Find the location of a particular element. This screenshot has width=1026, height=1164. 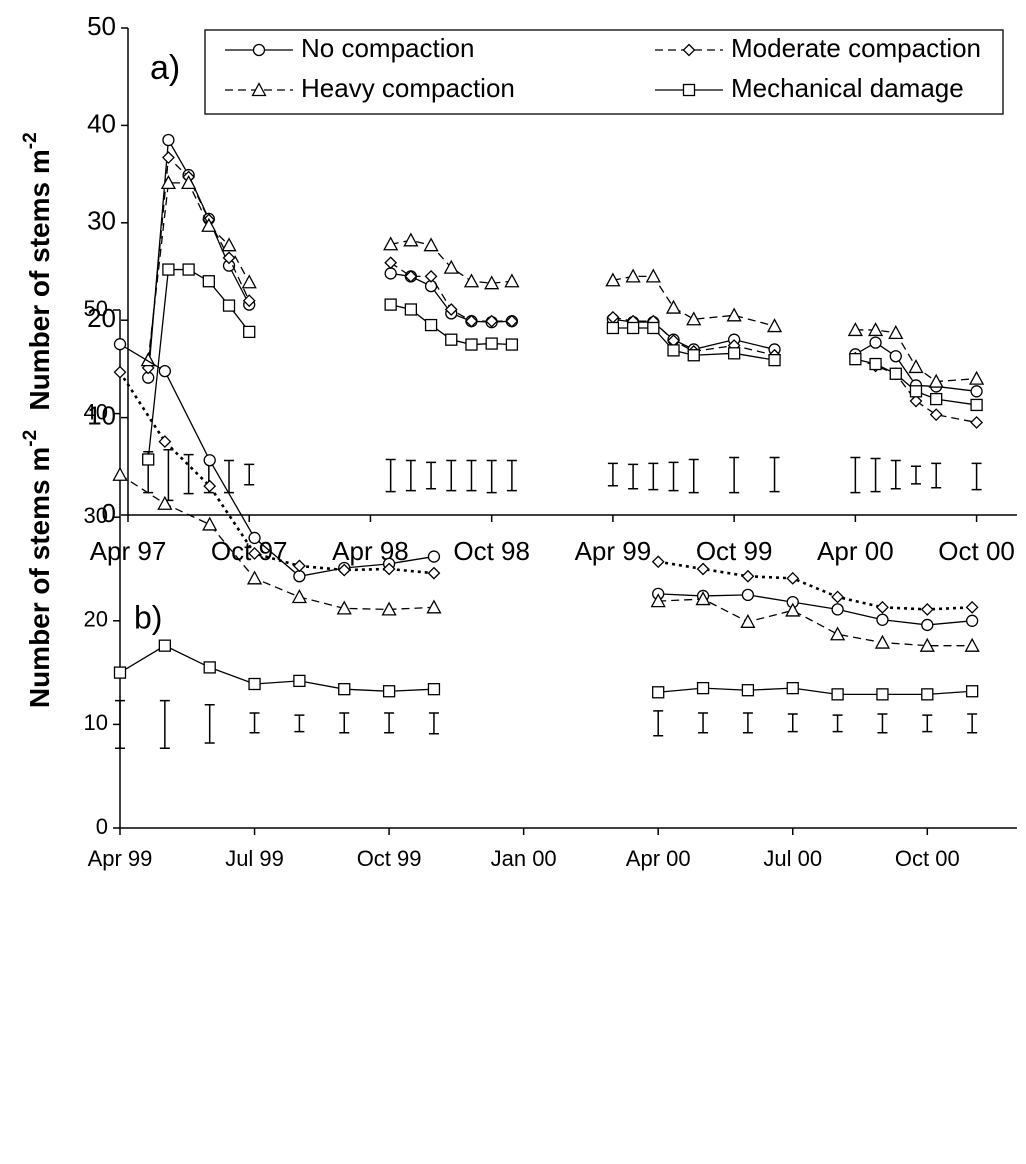

legend-label: Moderate compaction is located at coordinates (856, 48).